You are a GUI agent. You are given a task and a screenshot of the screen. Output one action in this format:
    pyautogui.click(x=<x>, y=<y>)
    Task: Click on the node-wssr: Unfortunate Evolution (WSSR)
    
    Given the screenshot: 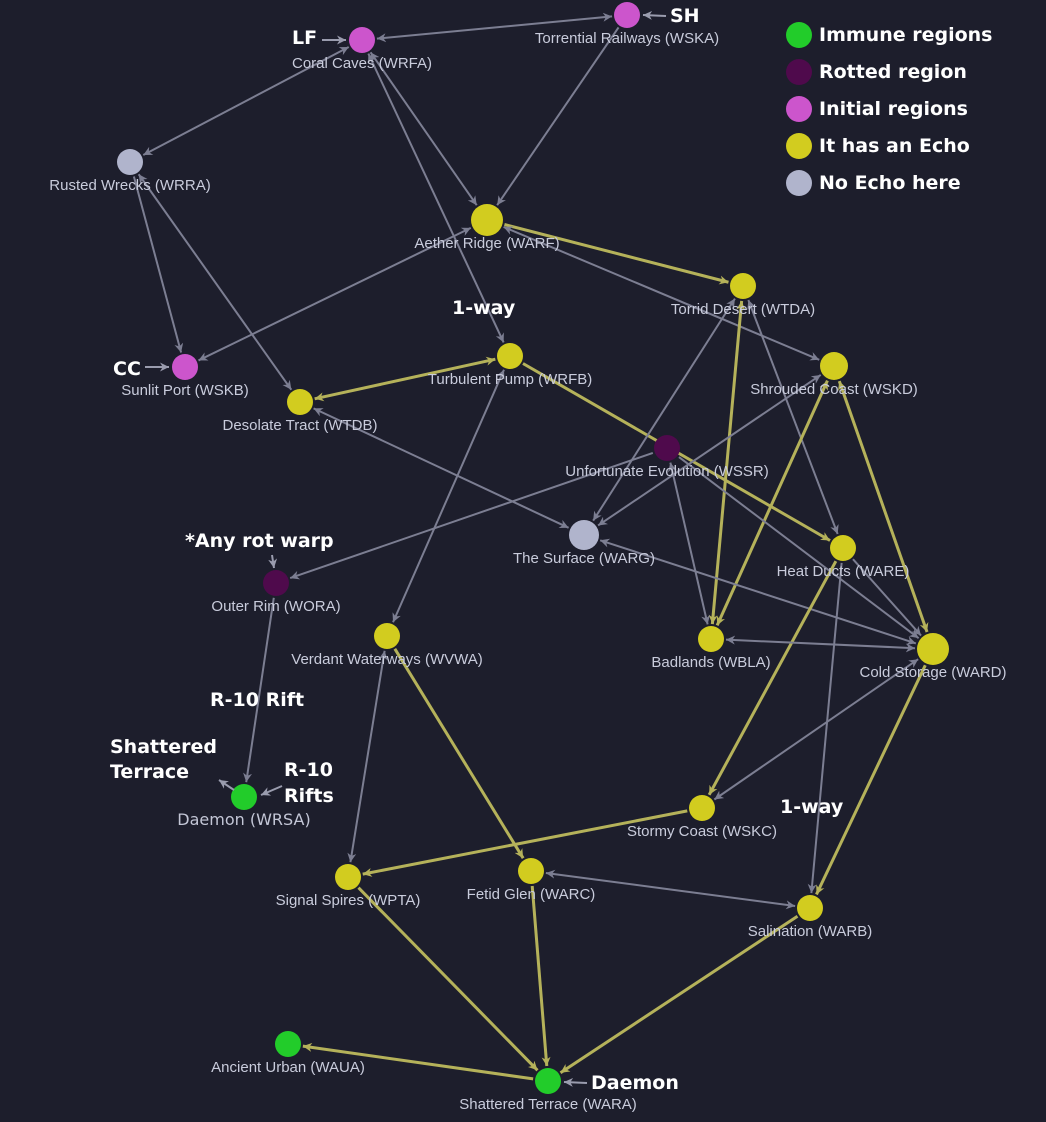 What is the action you would take?
    pyautogui.click(x=667, y=457)
    